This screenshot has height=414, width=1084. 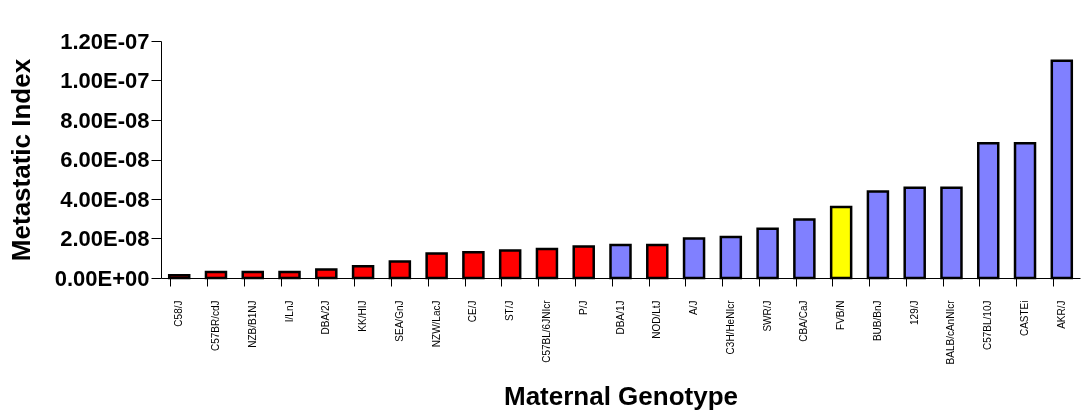 What do you see at coordinates (767, 316) in the screenshot?
I see `x-tick-label: SWR/J` at bounding box center [767, 316].